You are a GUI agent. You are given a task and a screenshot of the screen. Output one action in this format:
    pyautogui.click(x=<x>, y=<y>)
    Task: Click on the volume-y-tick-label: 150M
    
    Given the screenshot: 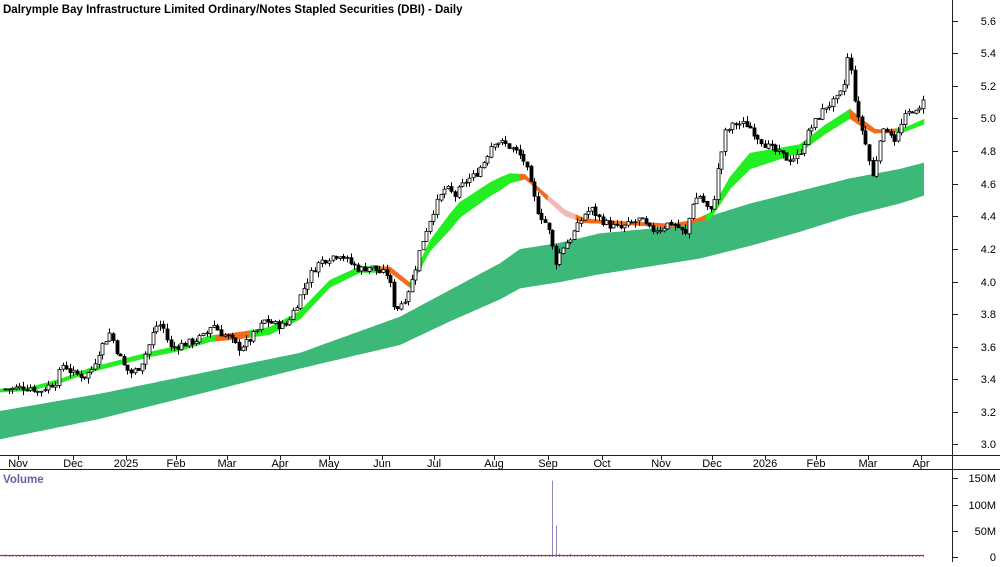 What is the action you would take?
    pyautogui.click(x=982, y=479)
    